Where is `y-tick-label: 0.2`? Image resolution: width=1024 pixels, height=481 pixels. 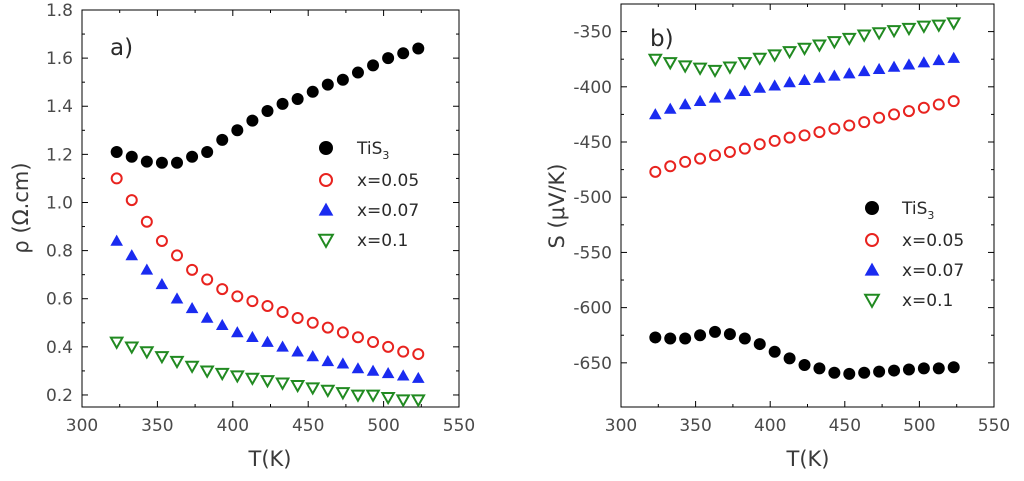
y-tick-label: 0.2 is located at coordinates (59, 396).